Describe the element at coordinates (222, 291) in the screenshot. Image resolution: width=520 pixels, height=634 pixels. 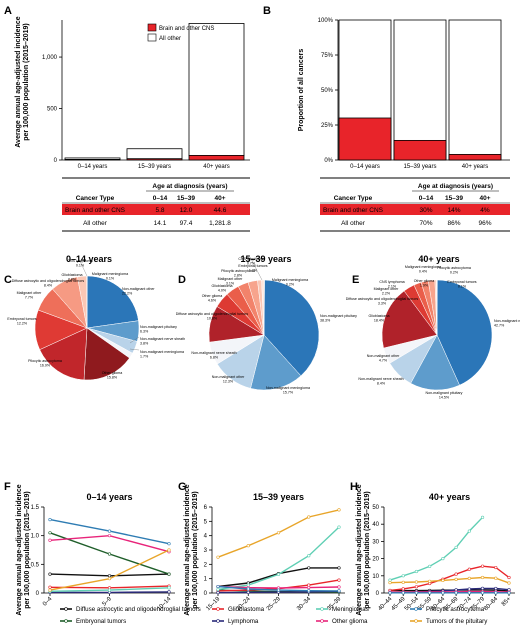
I see `d-pie-slice-pct: 4.0%` at that location.